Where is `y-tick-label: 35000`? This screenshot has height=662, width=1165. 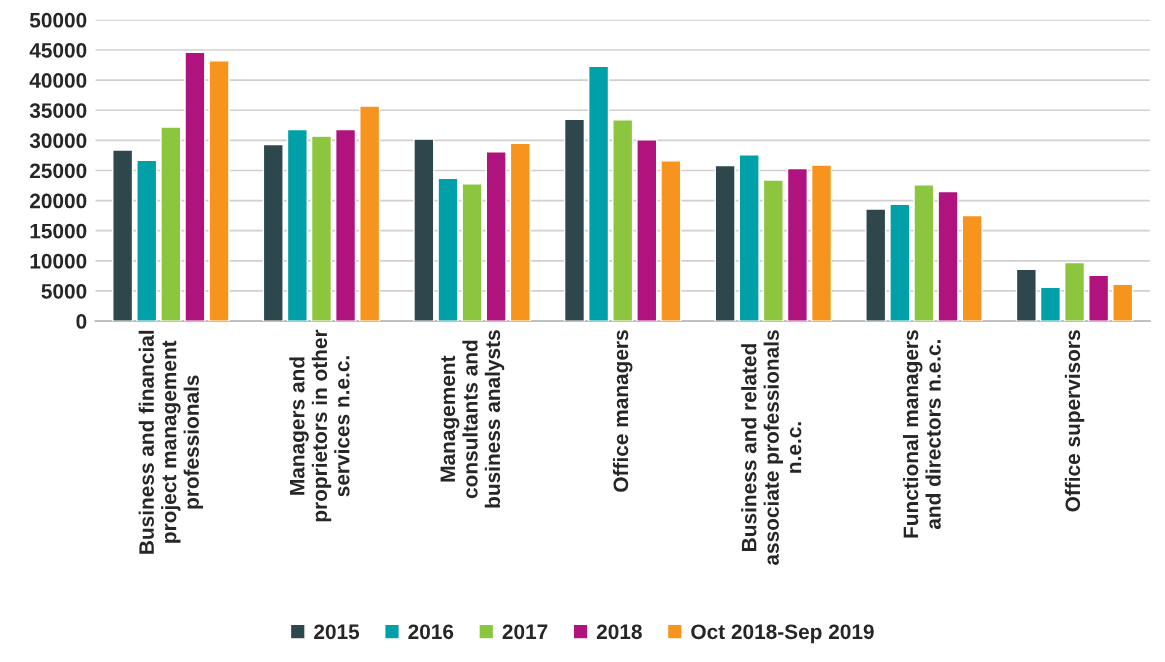
y-tick-label: 35000 is located at coordinates (58, 111).